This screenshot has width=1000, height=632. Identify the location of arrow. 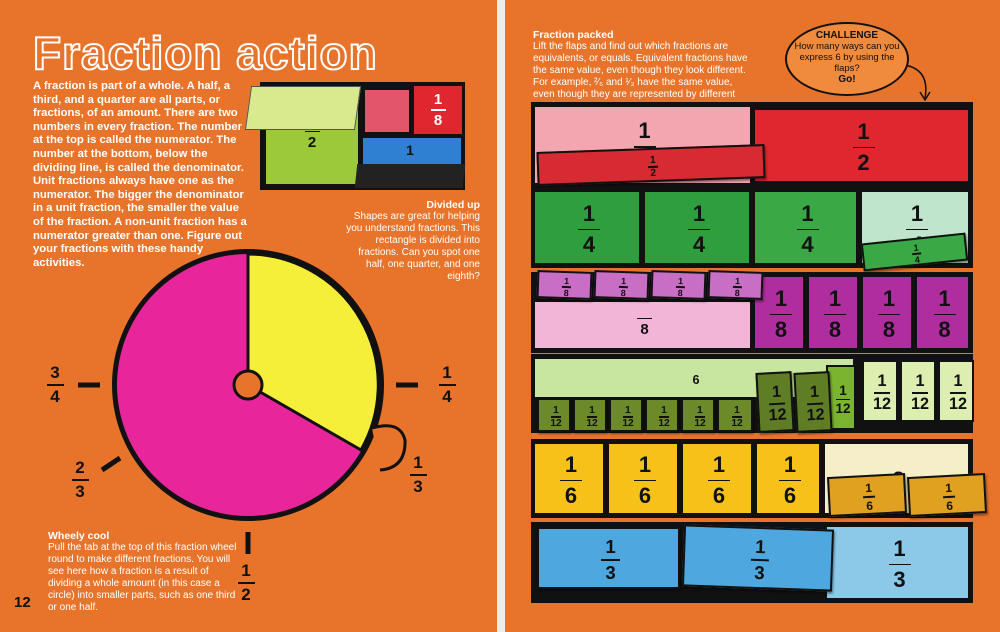
(917, 83).